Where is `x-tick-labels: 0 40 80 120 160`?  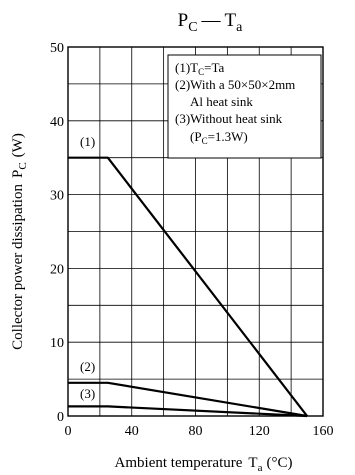 x-tick-labels: 0 40 80 120 160 is located at coordinates (199, 431).